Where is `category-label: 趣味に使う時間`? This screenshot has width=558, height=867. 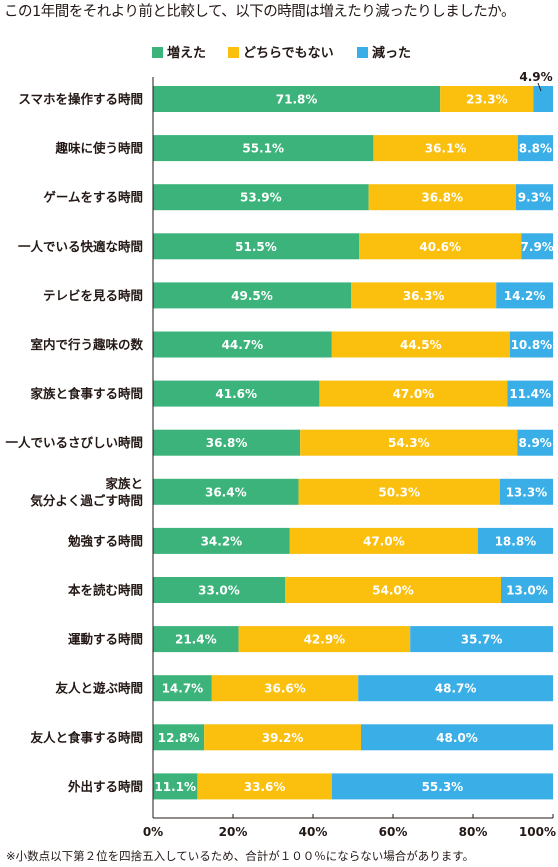 category-label: 趣味に使う時間 is located at coordinates (98, 148).